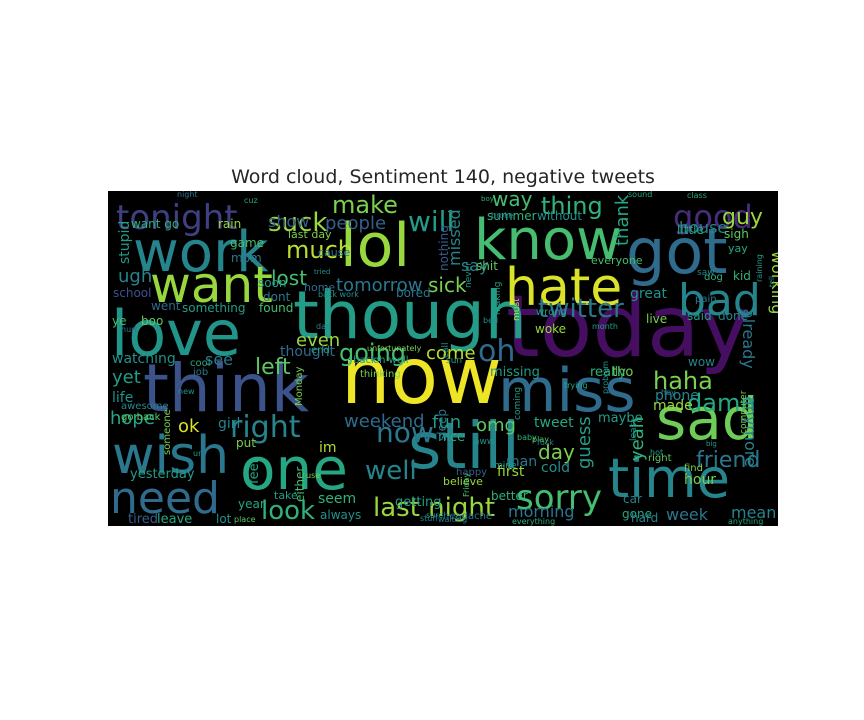 This screenshot has width=864, height=720. I want to click on word: aww, so click(484, 442).